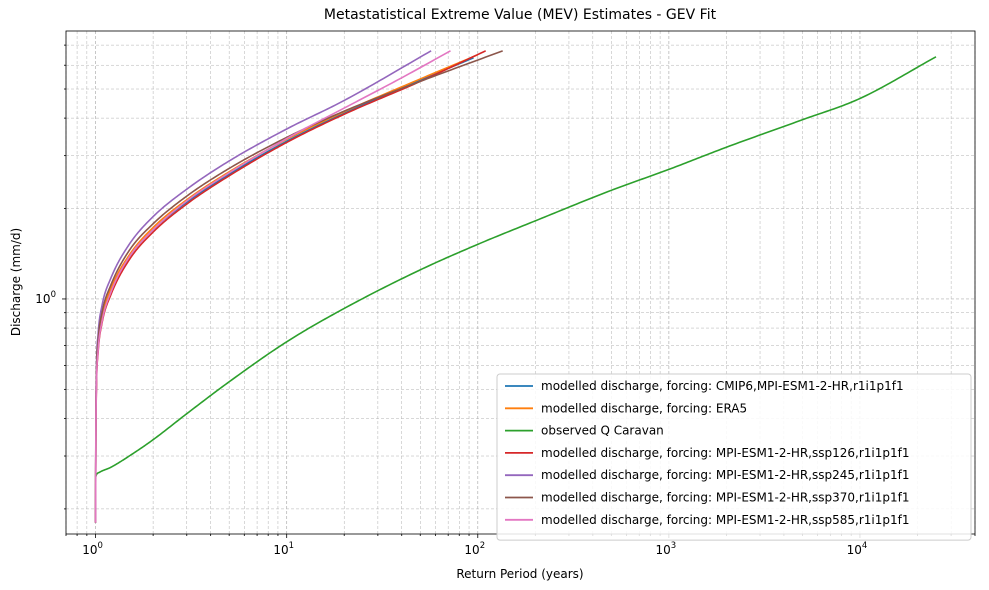 This screenshot has height=590, width=989. I want to click on x-tick-label: 10¹, so click(283, 549).